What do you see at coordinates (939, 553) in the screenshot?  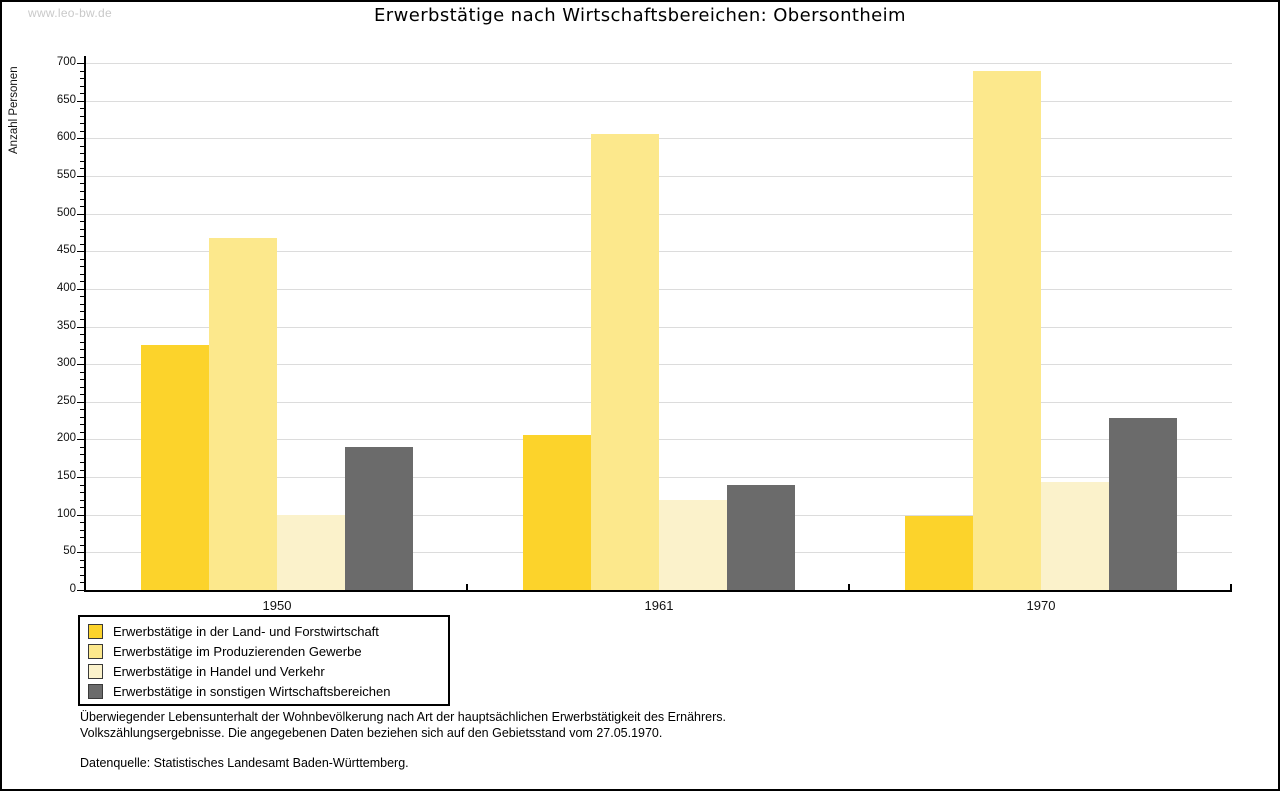 I see `bar-1970-series1` at bounding box center [939, 553].